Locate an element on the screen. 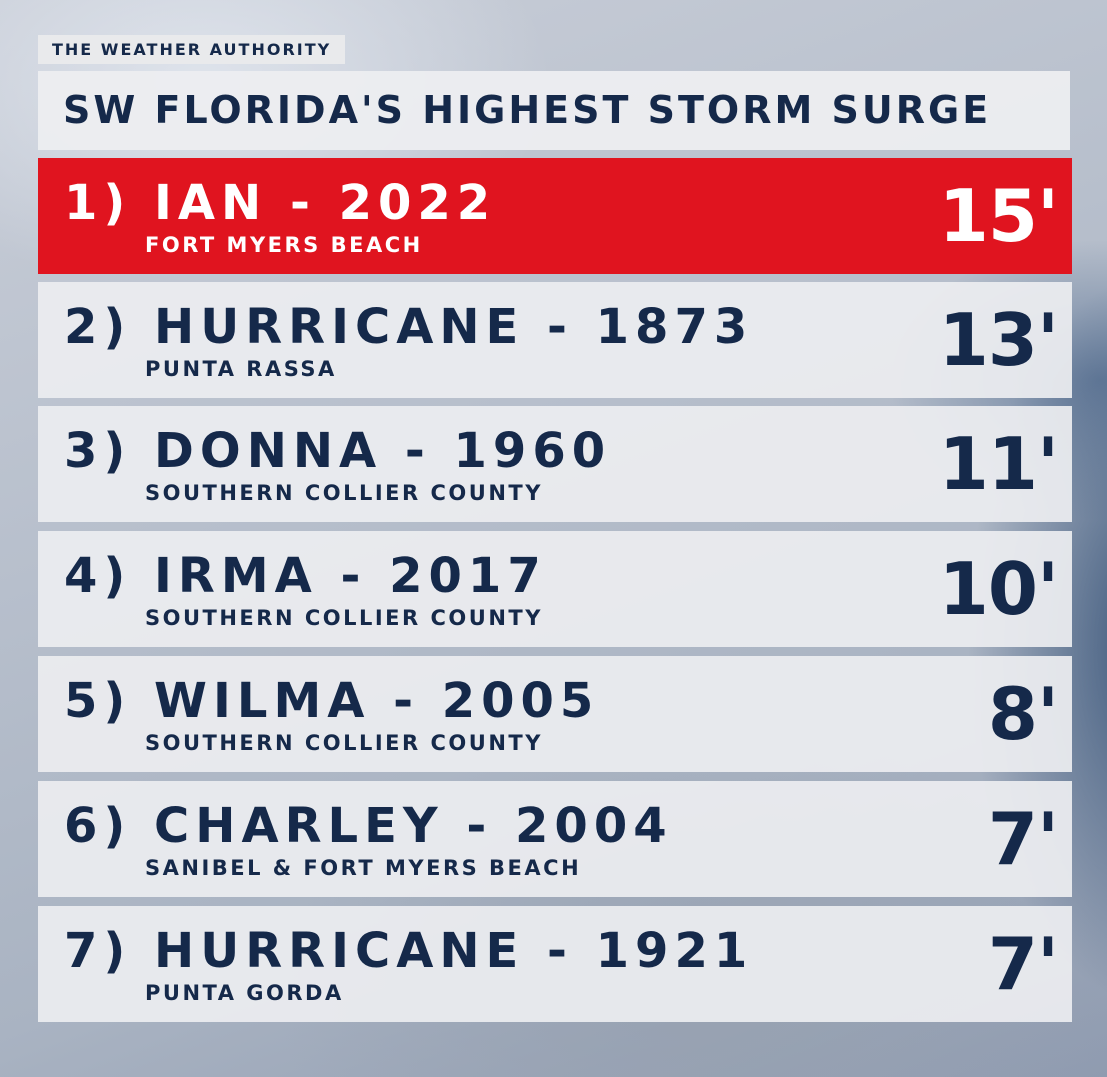  storm-name: 5) WILMA - 2005 is located at coordinates (332, 701).